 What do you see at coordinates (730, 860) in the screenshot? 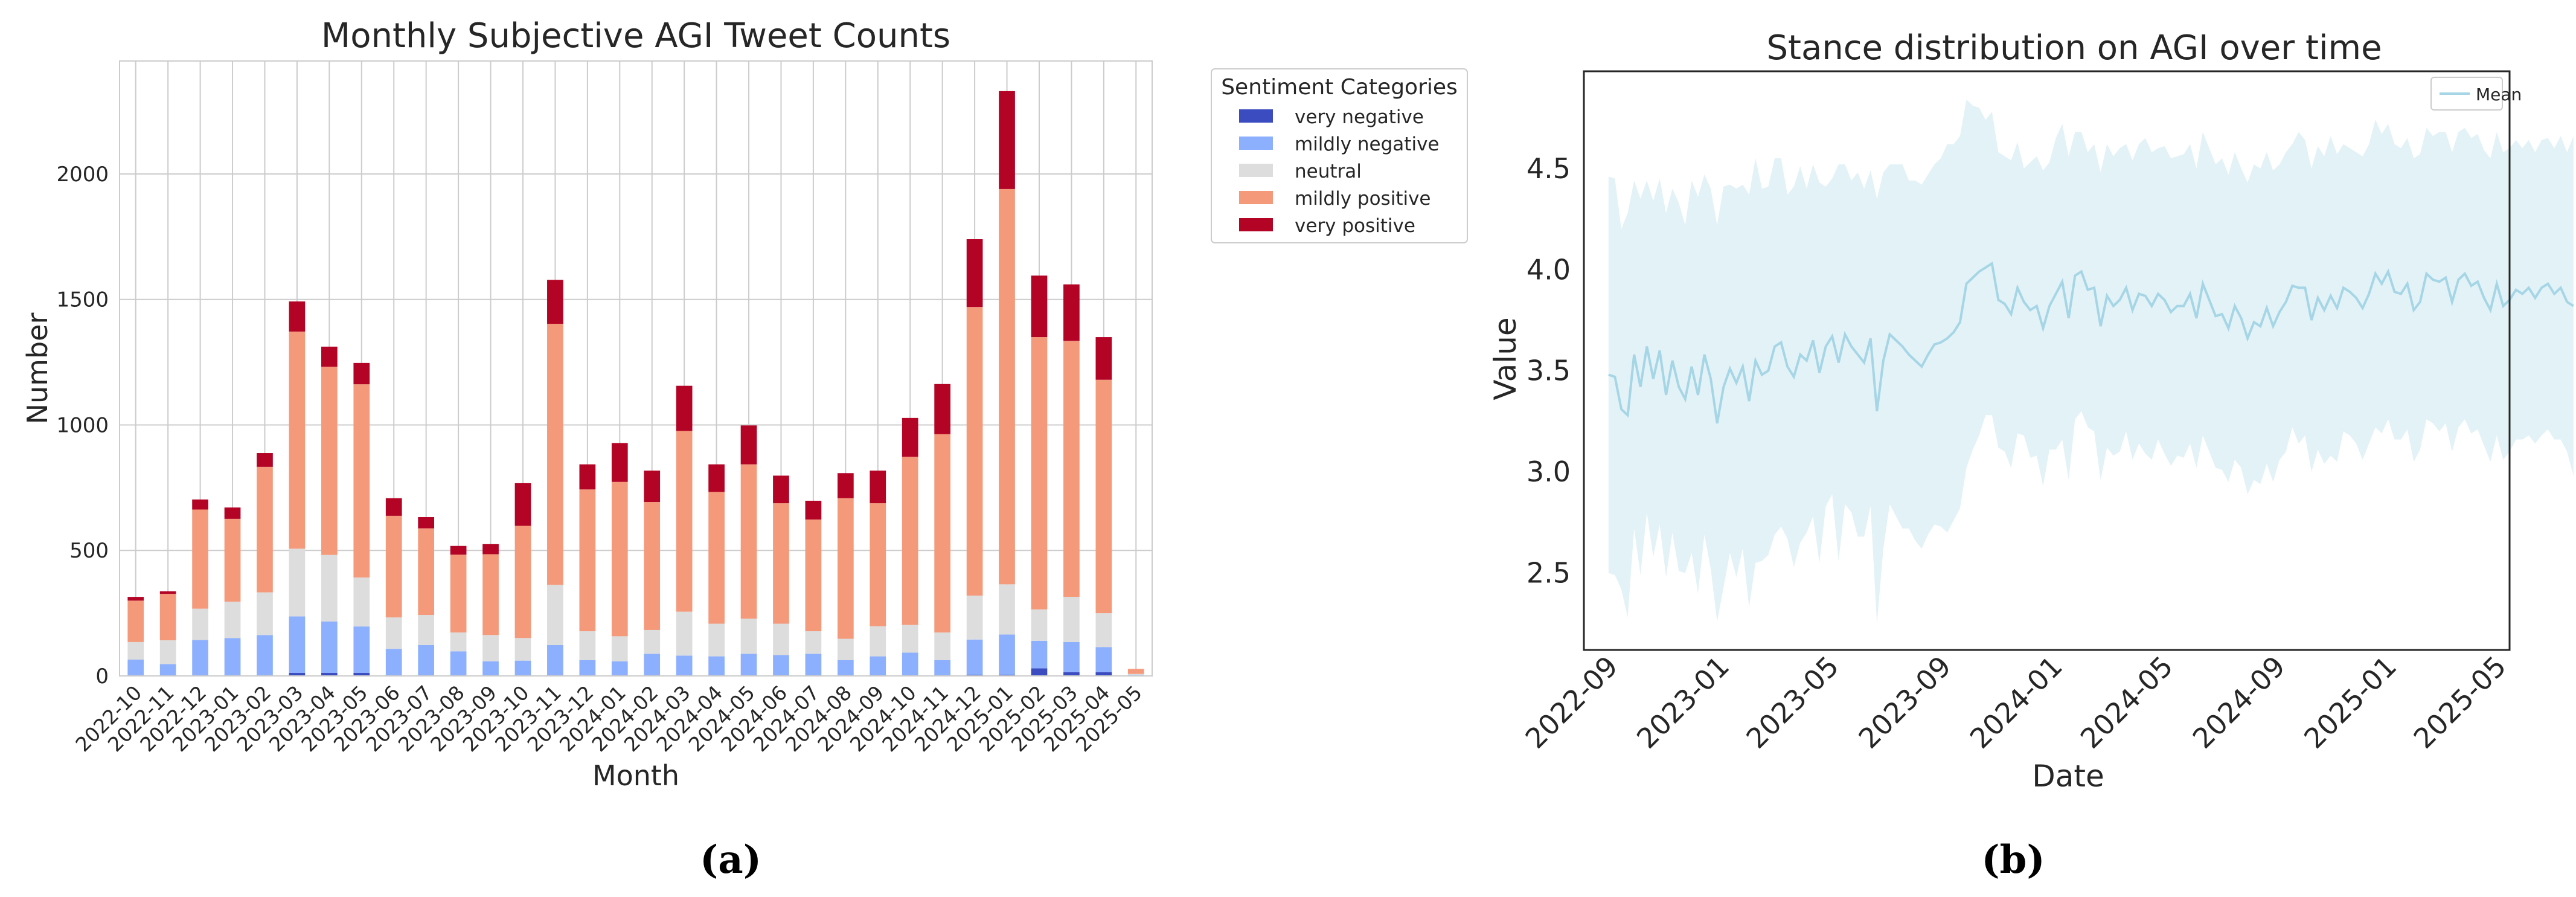
I see `panel-a-label: (a)` at bounding box center [730, 860].